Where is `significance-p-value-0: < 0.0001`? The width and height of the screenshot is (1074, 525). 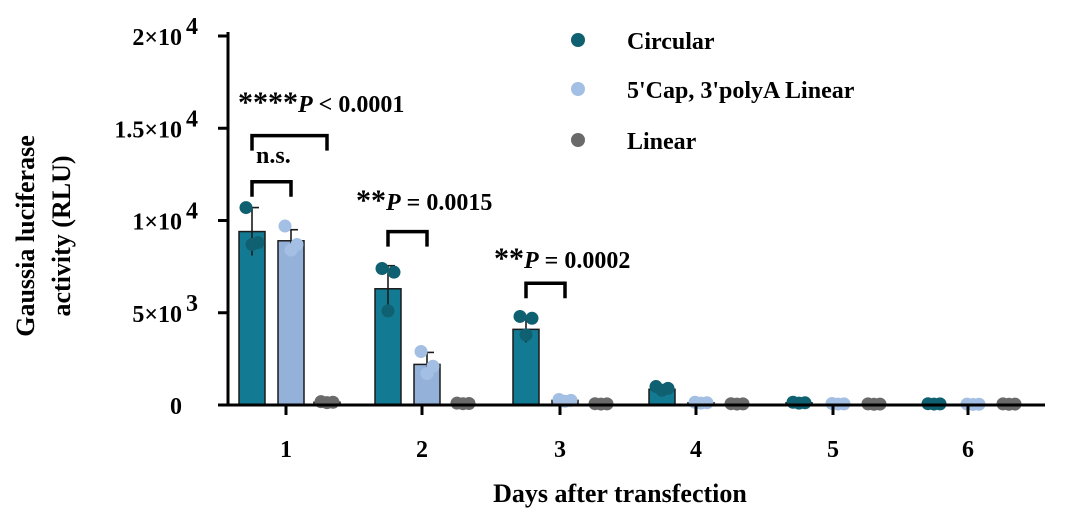 significance-p-value-0: < 0.0001 is located at coordinates (359, 105).